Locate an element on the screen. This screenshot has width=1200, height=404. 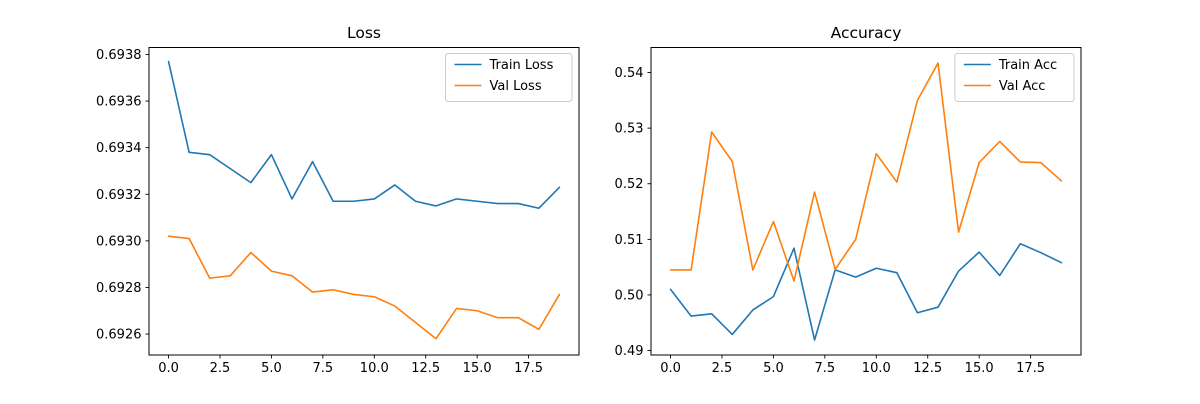
y-tick-label: 0.50 is located at coordinates (629, 295).